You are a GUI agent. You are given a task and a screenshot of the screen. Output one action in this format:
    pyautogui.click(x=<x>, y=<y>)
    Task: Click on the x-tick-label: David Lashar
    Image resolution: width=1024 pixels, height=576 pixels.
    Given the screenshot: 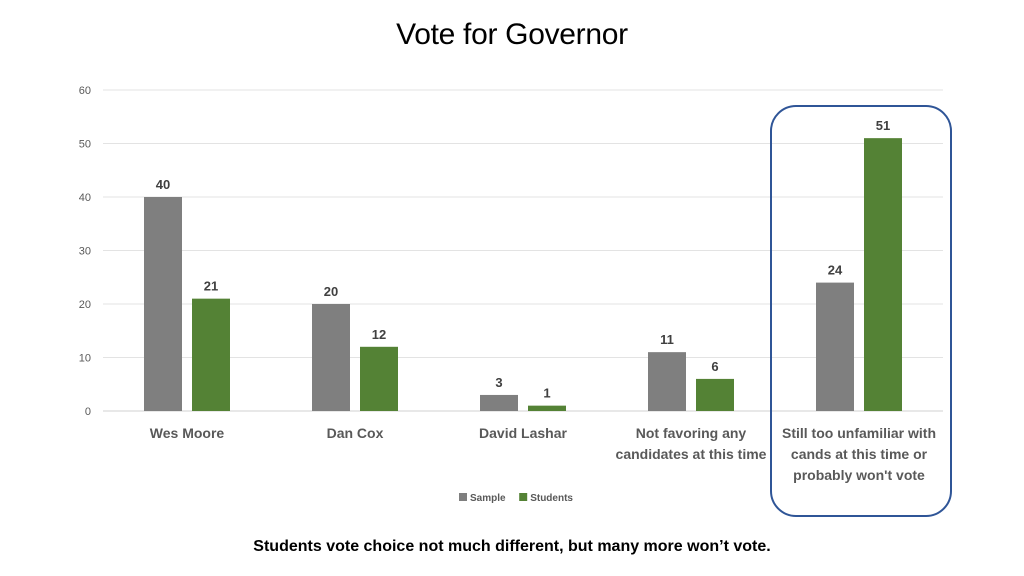 What is the action you would take?
    pyautogui.click(x=523, y=433)
    